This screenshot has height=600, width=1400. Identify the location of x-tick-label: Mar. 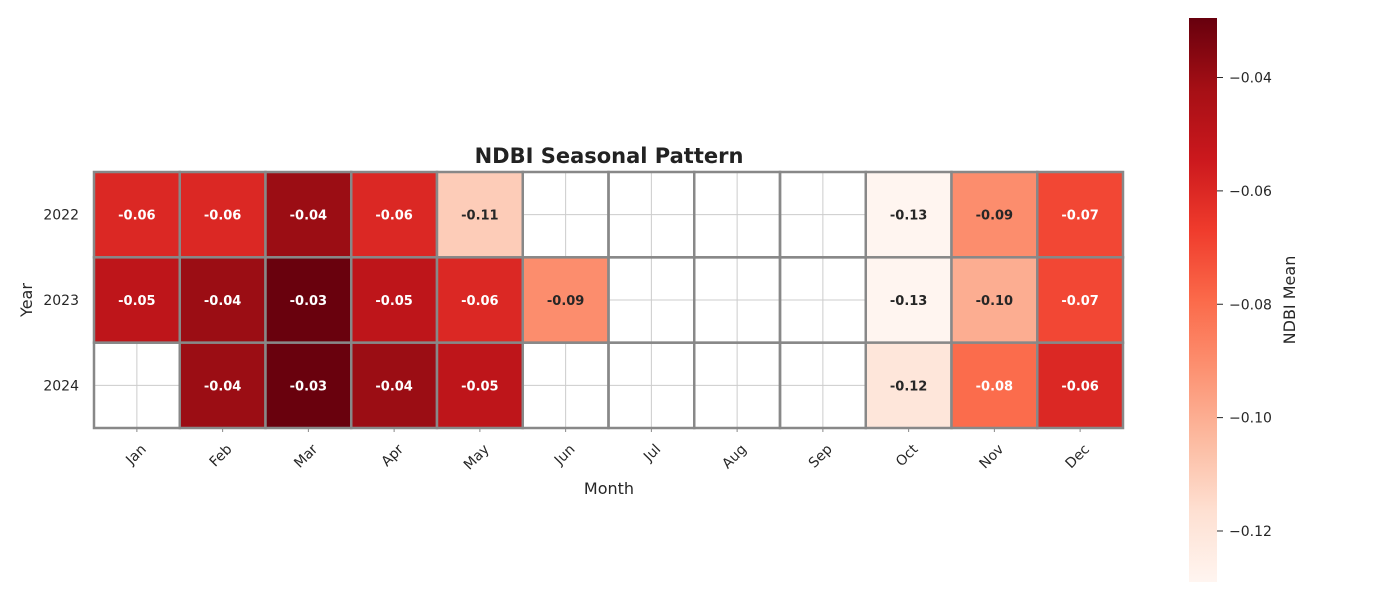
(306, 456).